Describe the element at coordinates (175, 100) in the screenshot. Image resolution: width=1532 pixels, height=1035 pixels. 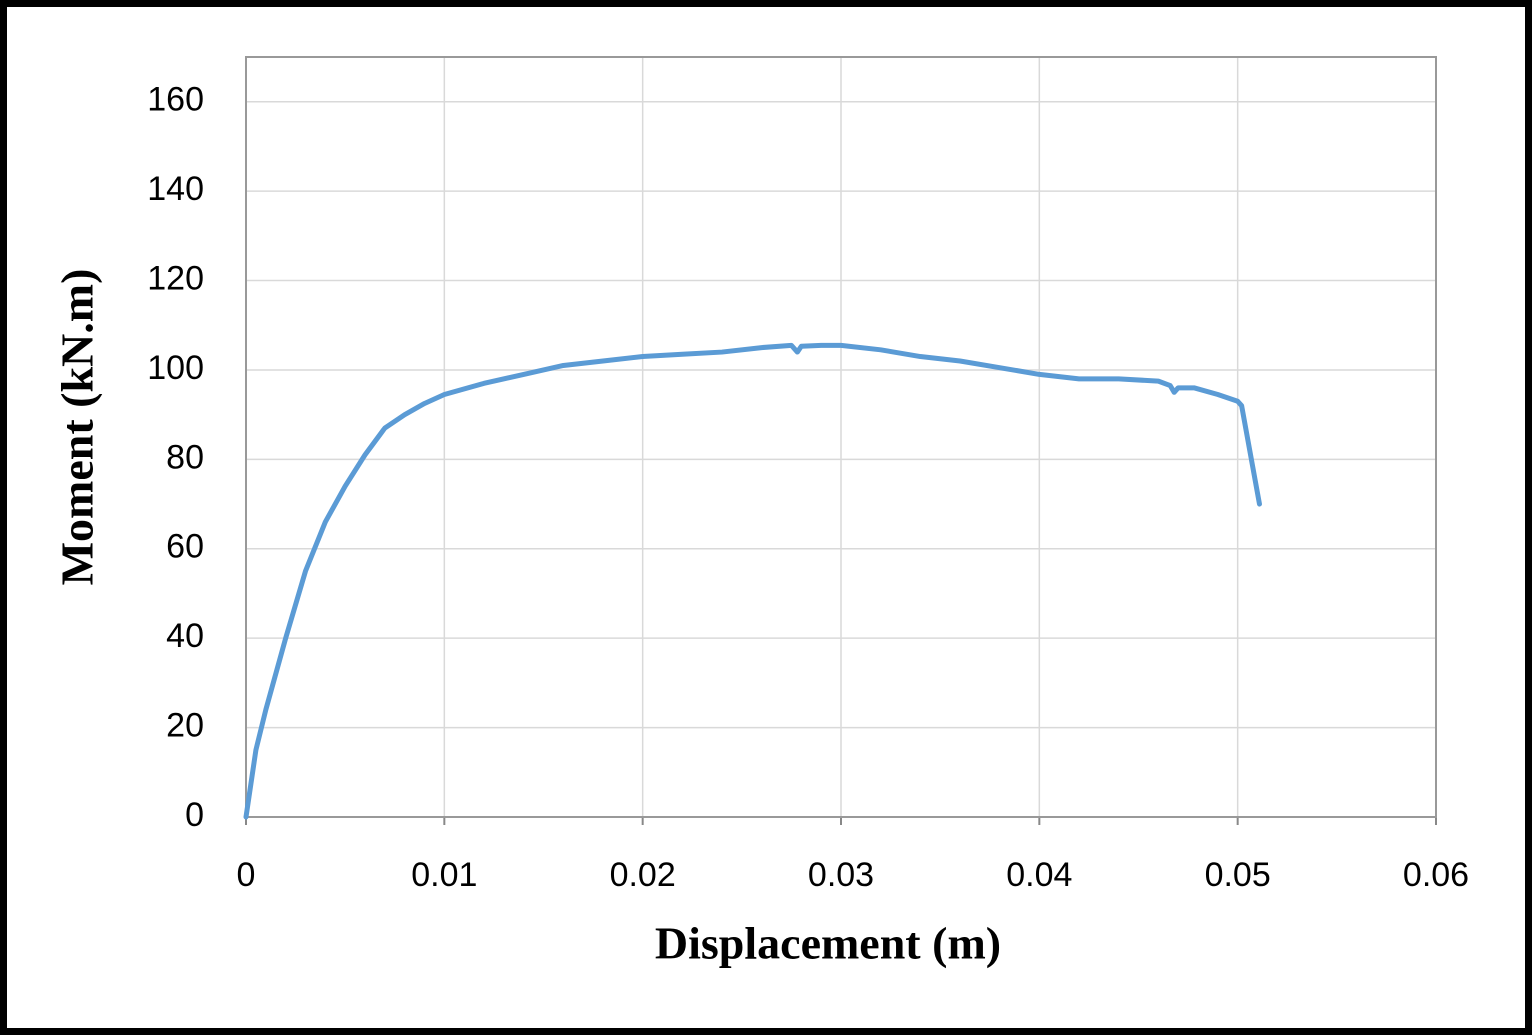
I see `y-tick-label: 160` at that location.